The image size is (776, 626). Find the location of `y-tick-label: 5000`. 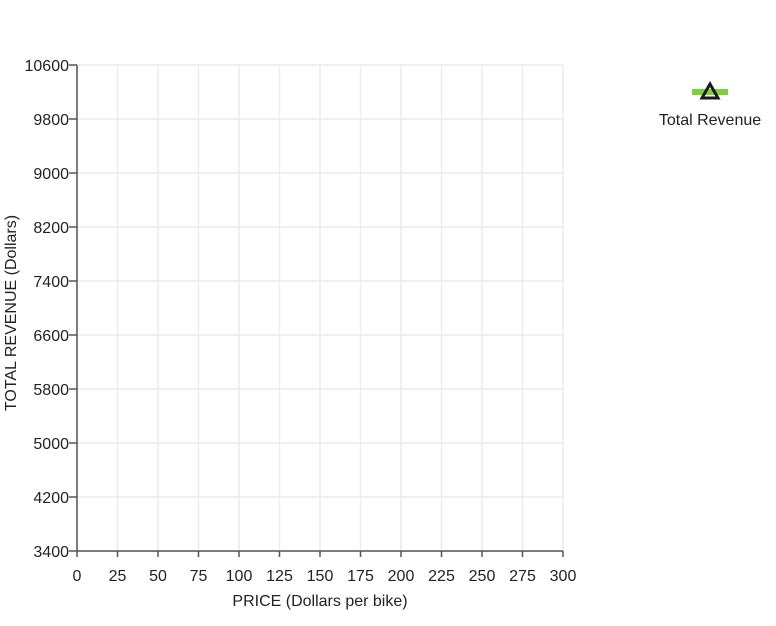

y-tick-label: 5000 is located at coordinates (51, 444).